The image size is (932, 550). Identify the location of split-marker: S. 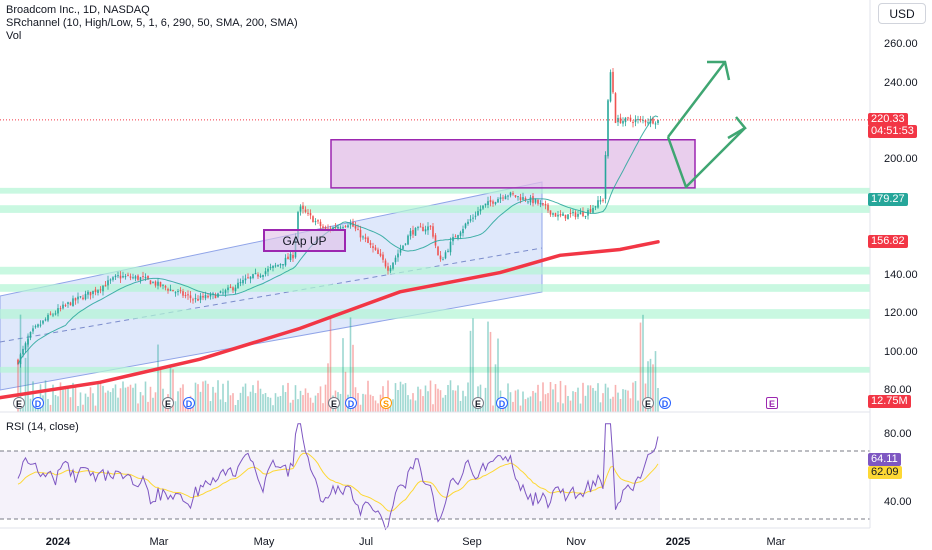
(386, 403).